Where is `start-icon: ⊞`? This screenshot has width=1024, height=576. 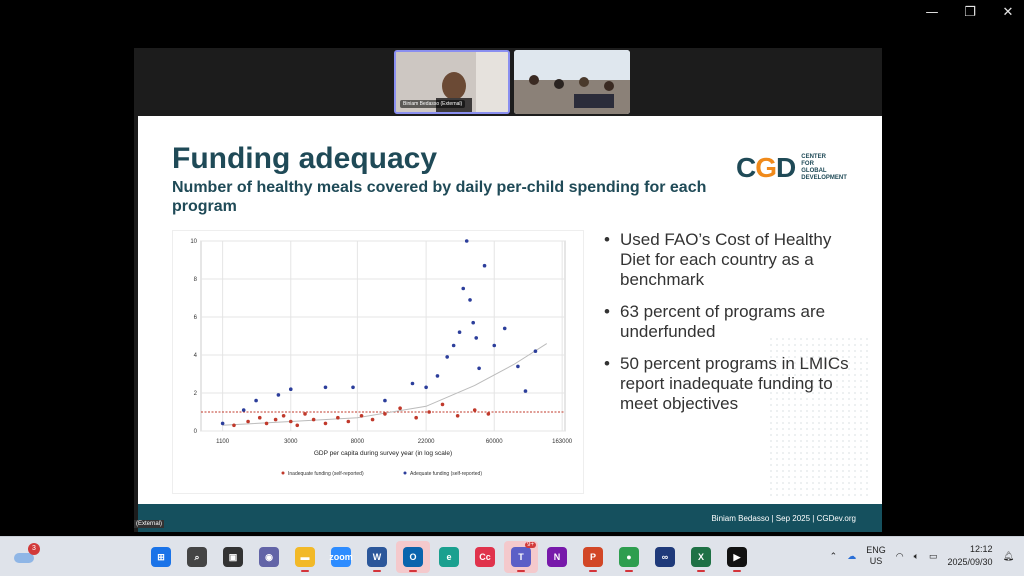
start-icon: ⊞ is located at coordinates (161, 557).